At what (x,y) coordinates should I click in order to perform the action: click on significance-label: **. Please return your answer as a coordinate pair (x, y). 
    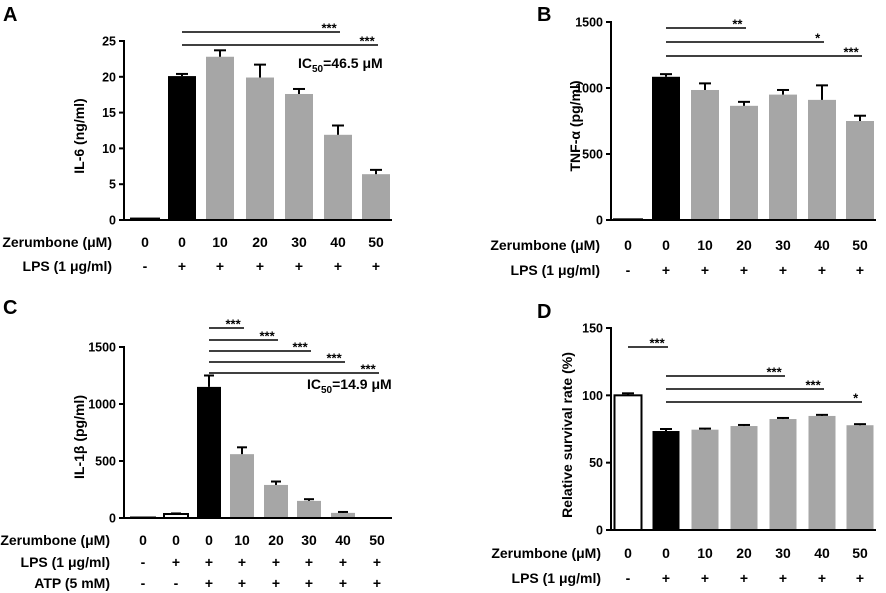
    Looking at the image, I should click on (737, 24).